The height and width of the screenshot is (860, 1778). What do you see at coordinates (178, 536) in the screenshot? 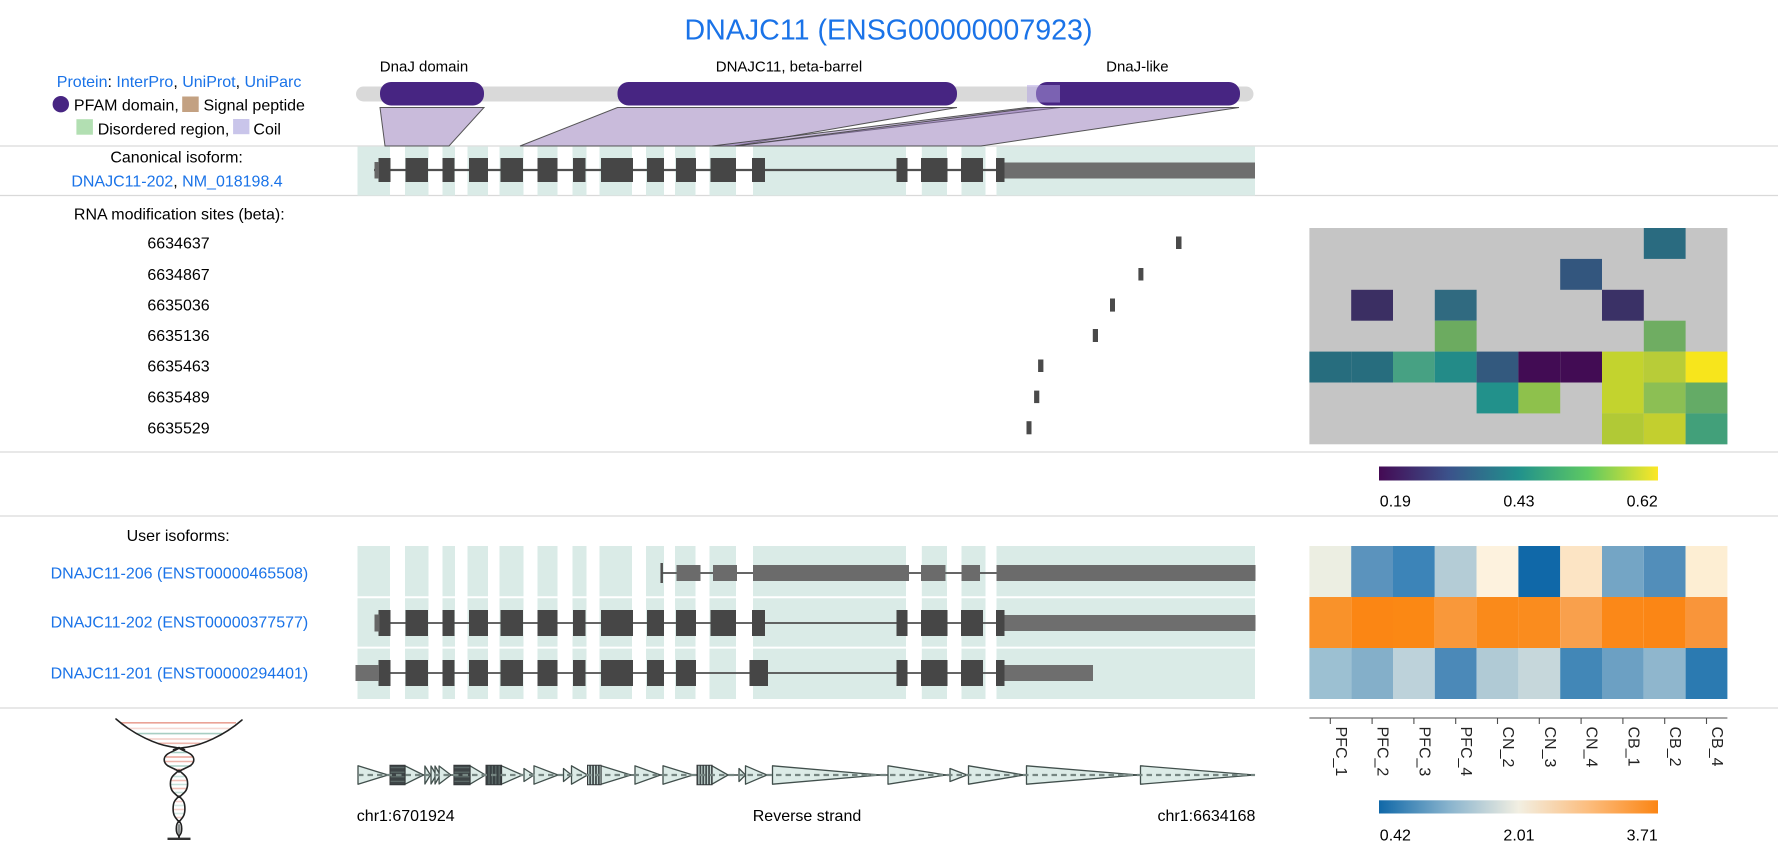
I see `svg-text: User isoforms:` at bounding box center [178, 536].